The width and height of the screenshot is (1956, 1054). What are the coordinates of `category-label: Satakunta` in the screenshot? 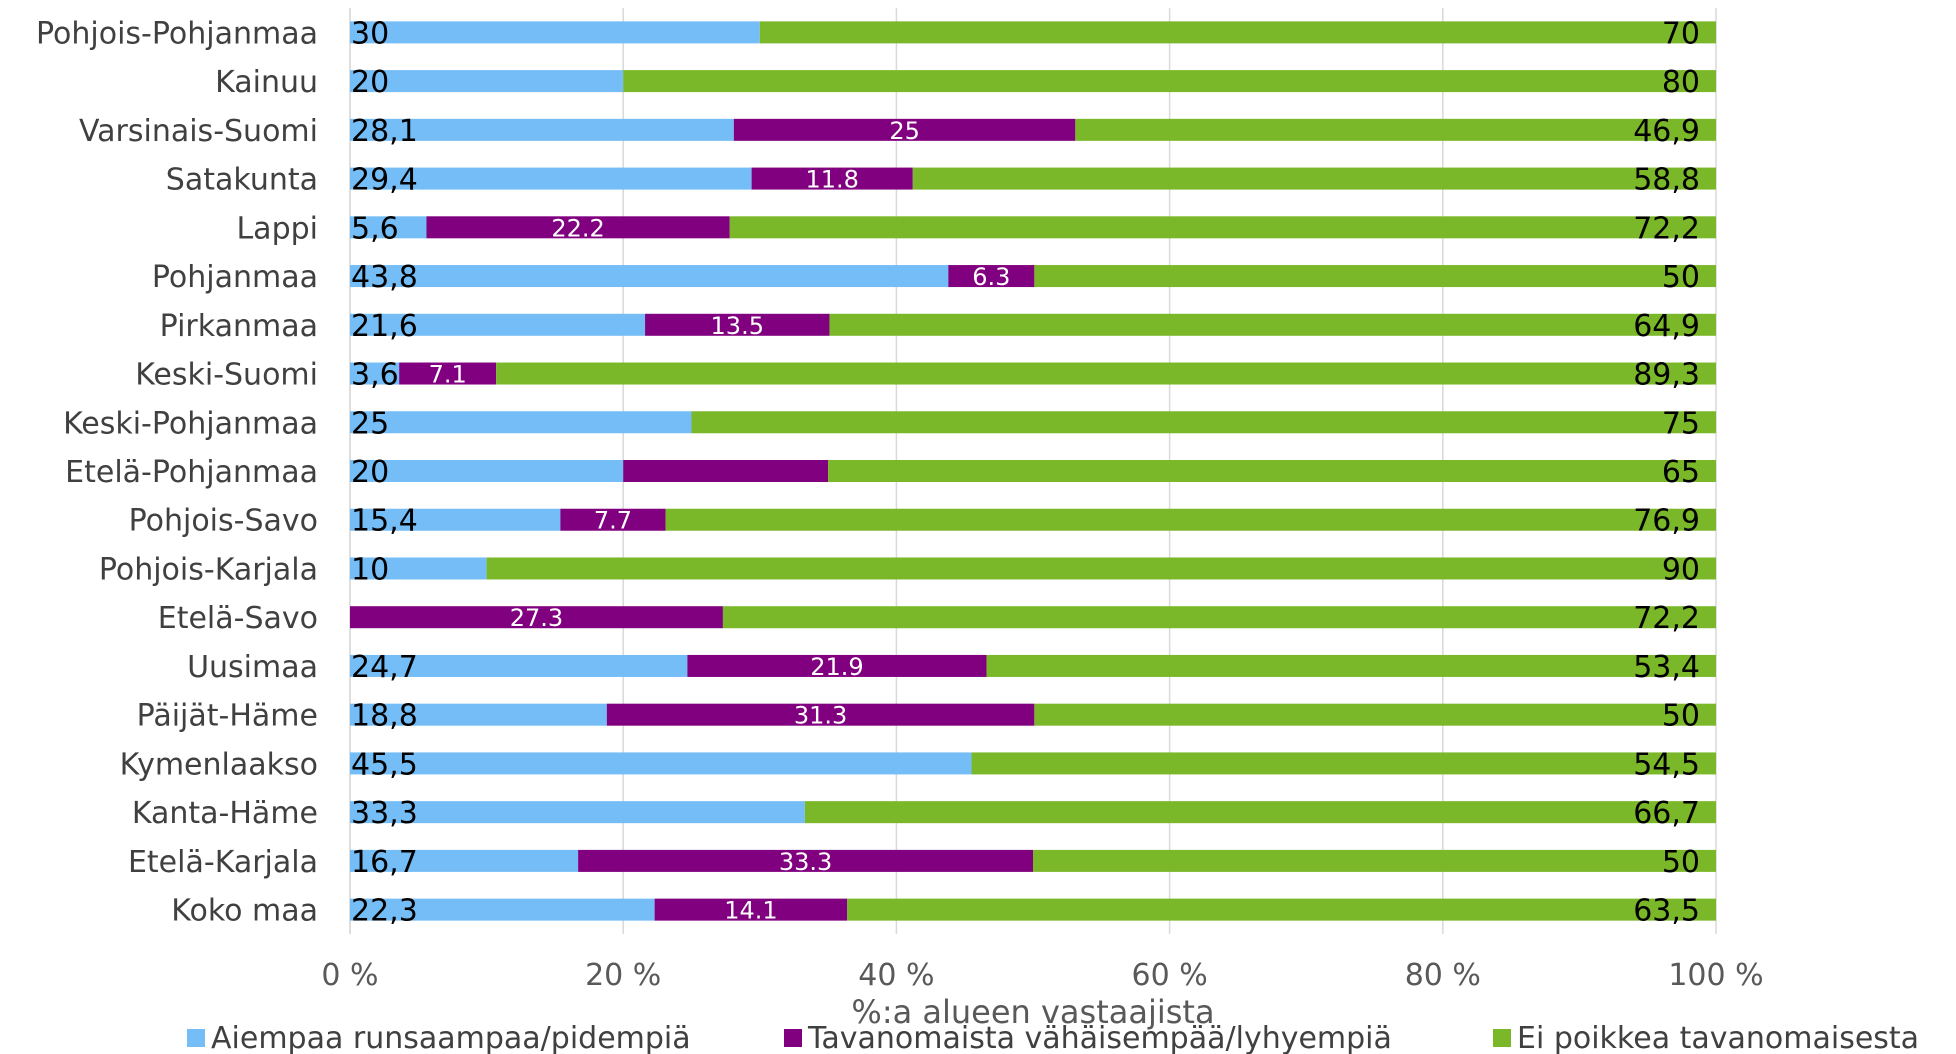 It's located at (242, 180).